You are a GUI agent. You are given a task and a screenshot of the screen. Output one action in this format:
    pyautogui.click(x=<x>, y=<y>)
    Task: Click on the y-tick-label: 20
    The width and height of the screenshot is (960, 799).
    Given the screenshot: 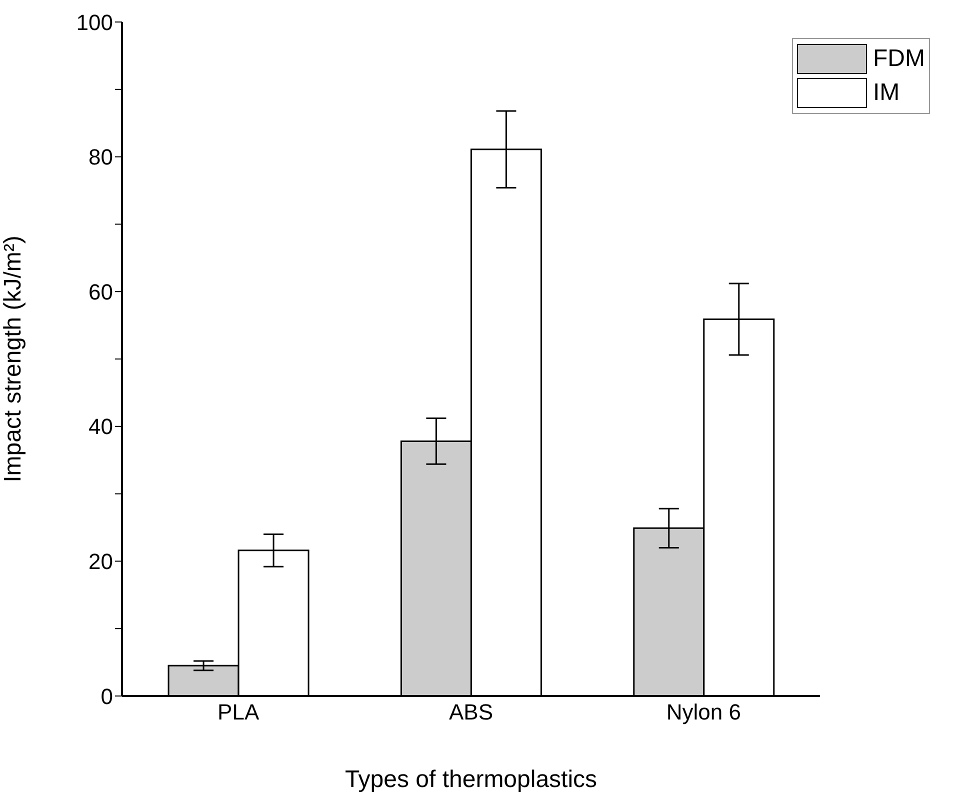 What is the action you would take?
    pyautogui.click(x=100, y=561)
    